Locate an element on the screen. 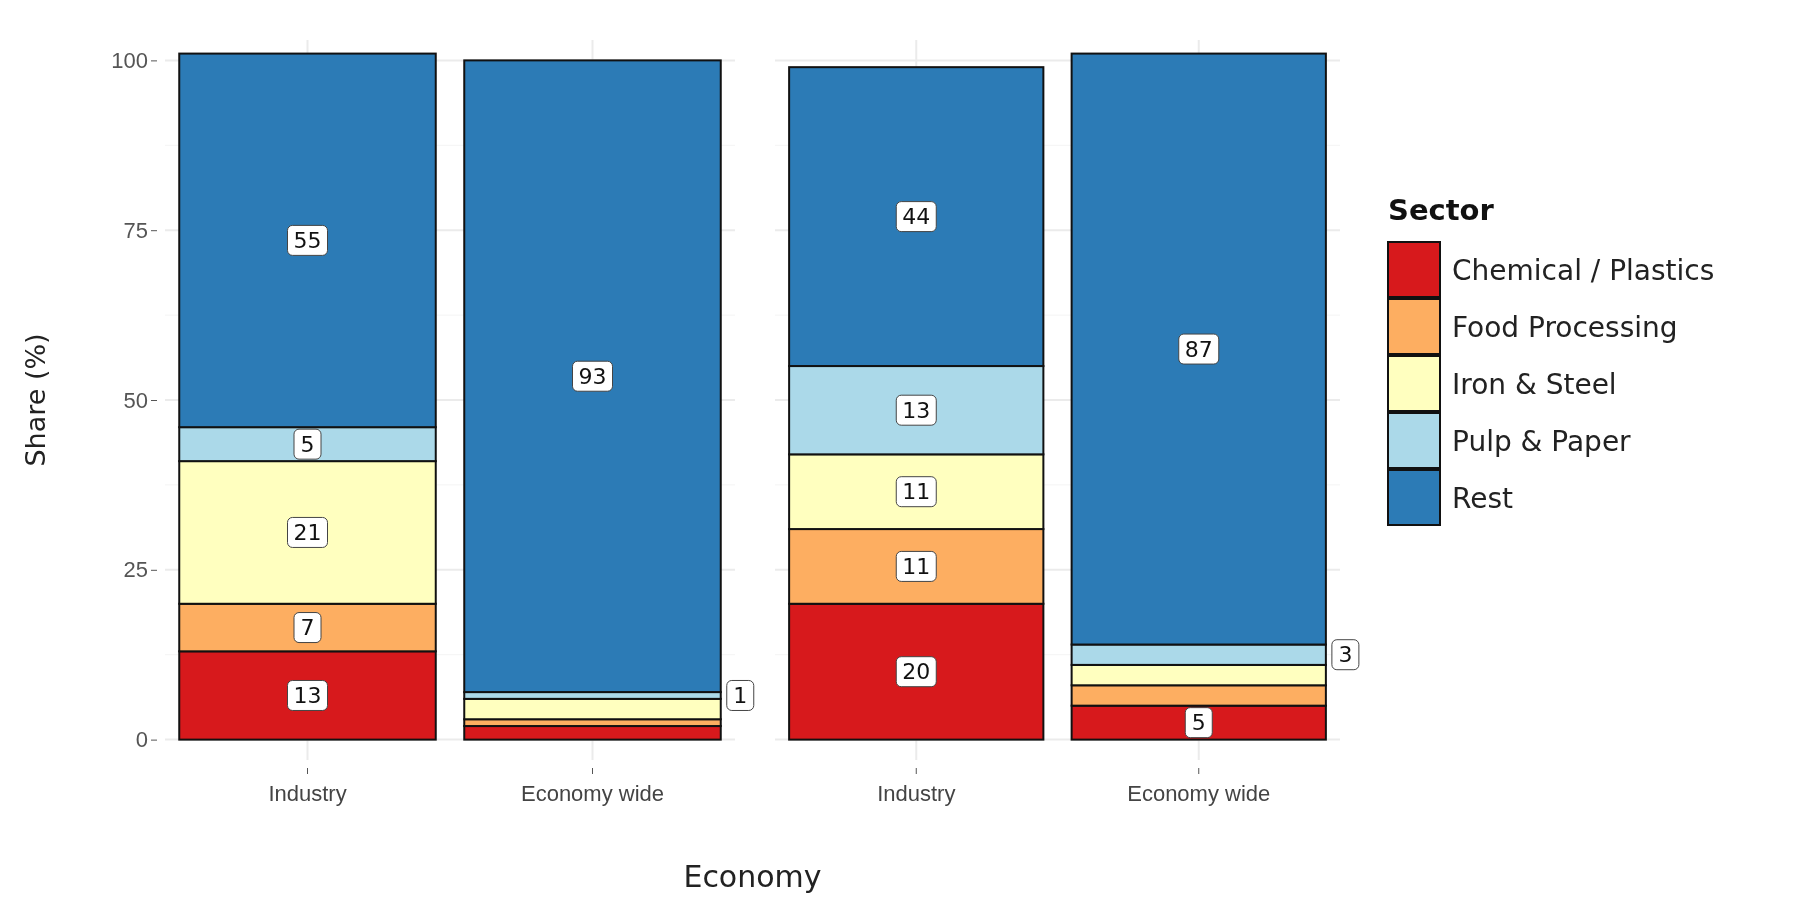 Image resolution: width=1798 pixels, height=897 pixels. data-label: 87 is located at coordinates (1198, 349).